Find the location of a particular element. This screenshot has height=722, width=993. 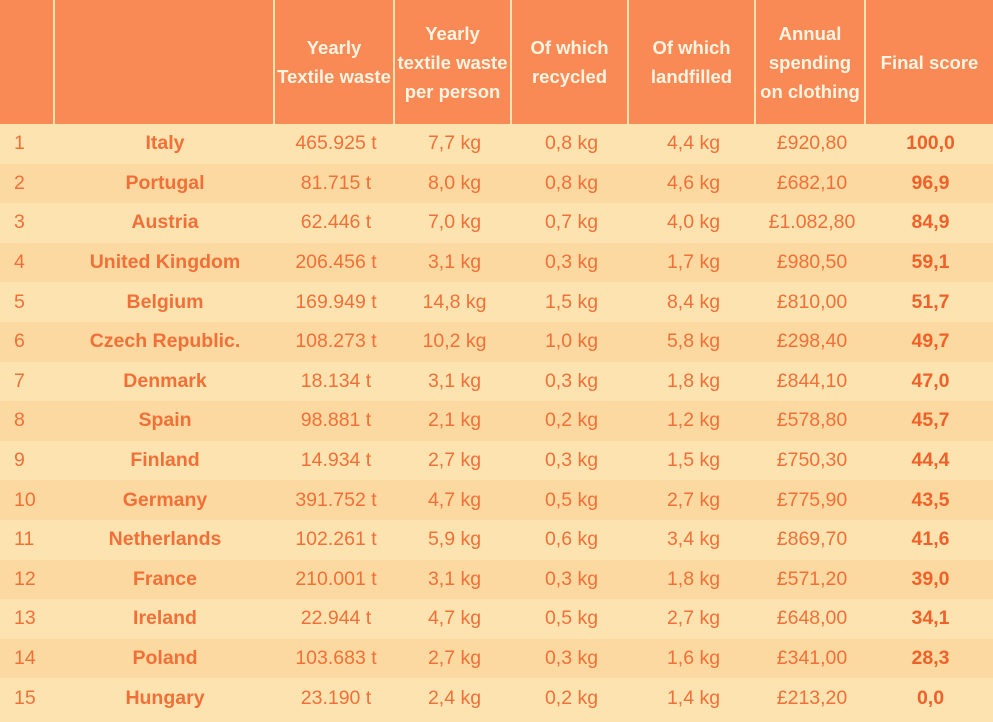

spending-cell: £980,50 is located at coordinates (811, 262).